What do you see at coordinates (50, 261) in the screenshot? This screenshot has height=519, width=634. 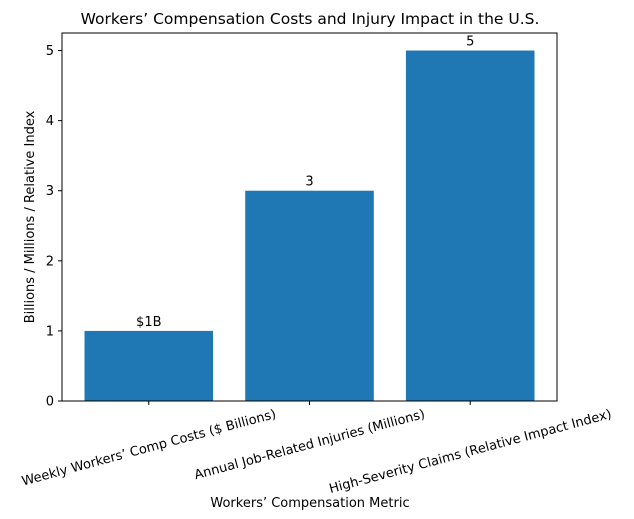 I see `y-tick-label: 2` at bounding box center [50, 261].